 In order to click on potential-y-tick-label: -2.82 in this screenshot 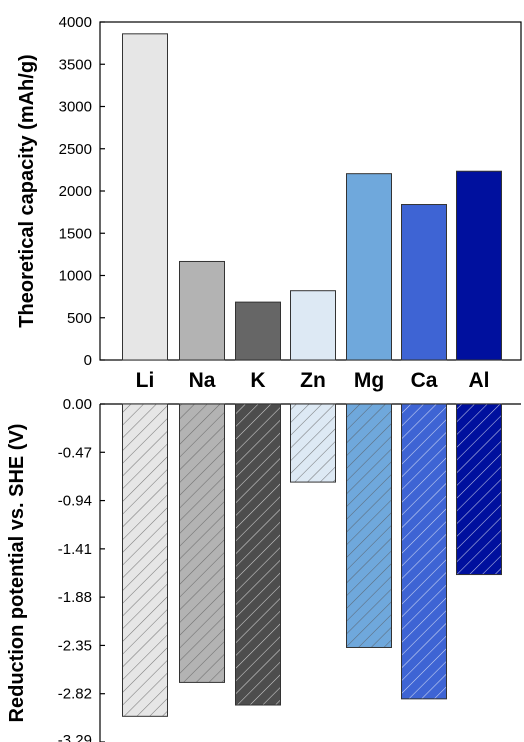, I will do `click(75, 694)`.